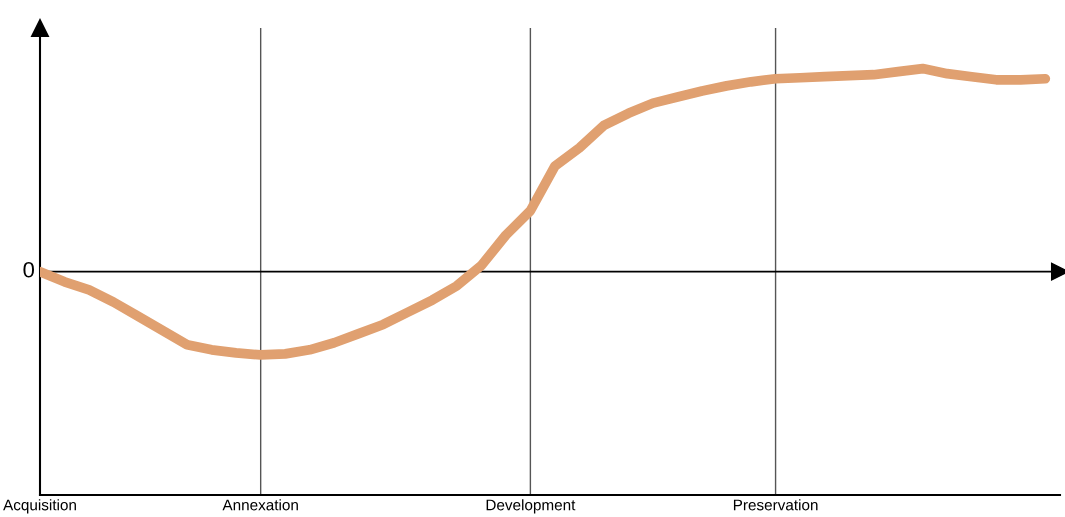 This screenshot has width=1065, height=517. Describe the element at coordinates (531, 506) in the screenshot. I see `x-tick-label: Development` at that location.